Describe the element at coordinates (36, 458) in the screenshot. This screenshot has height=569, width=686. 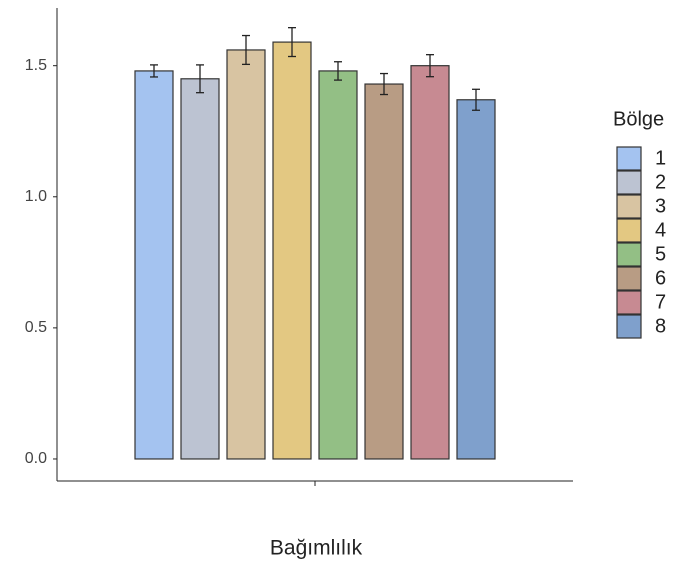
I see `y-tick-label: 0.0` at that location.